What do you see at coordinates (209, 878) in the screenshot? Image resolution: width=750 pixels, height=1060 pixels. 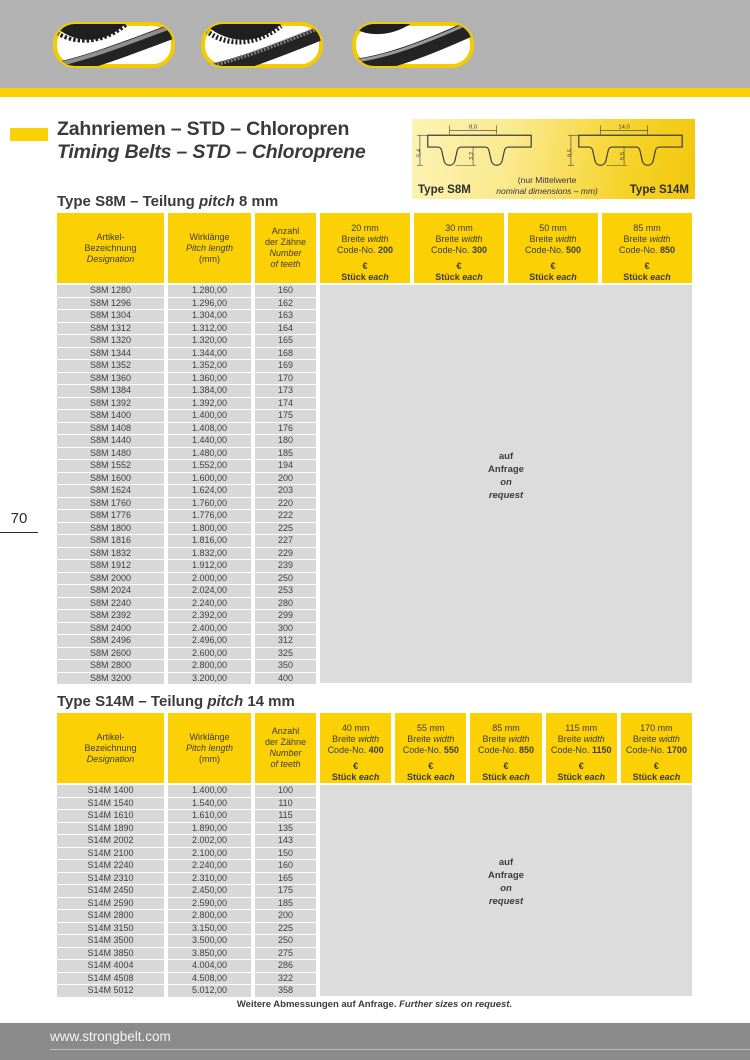 I see `cell-pitch-length: 2.310,00` at bounding box center [209, 878].